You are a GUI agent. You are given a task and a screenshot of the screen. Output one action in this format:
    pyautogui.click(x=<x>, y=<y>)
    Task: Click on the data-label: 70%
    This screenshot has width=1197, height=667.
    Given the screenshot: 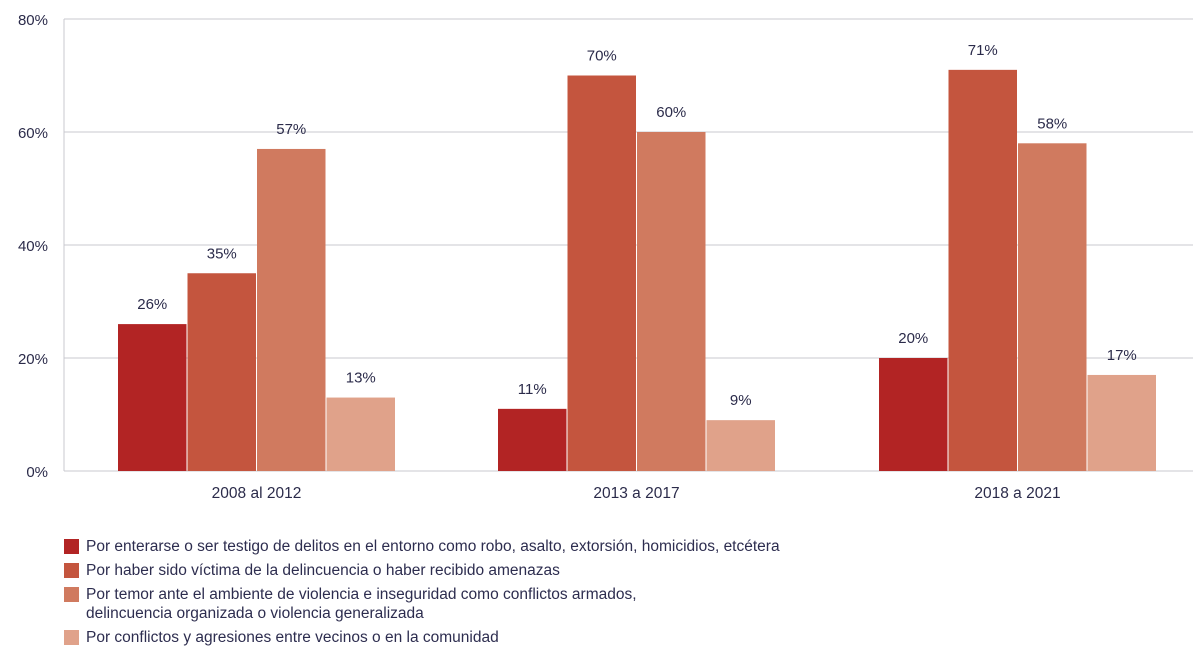 What is the action you would take?
    pyautogui.click(x=602, y=56)
    